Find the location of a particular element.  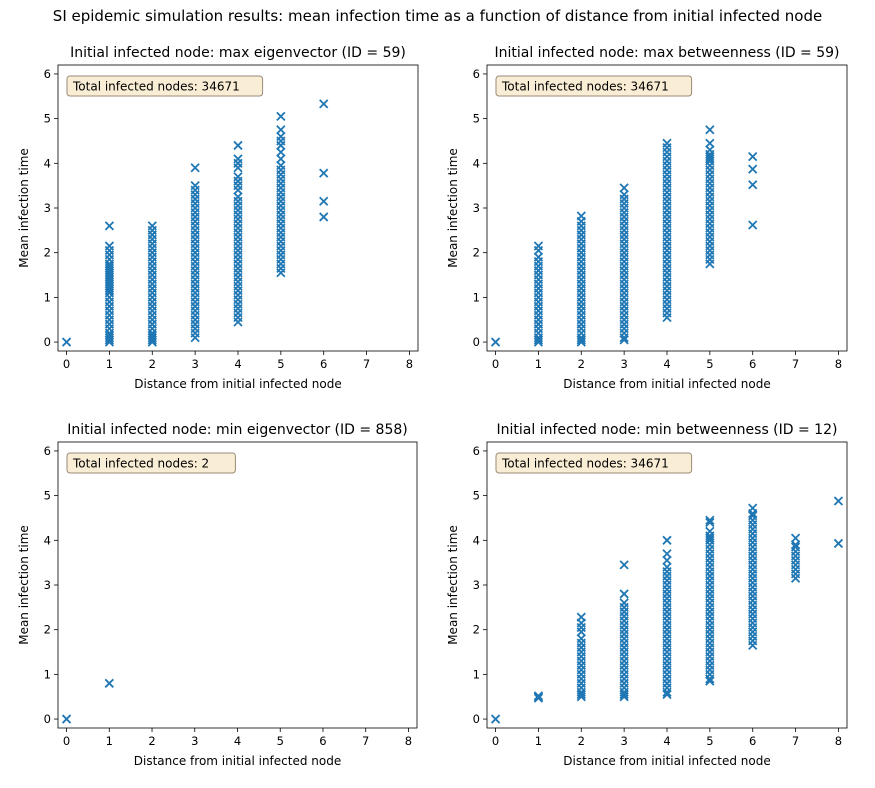

x-tick-label: 3 is located at coordinates (194, 364).